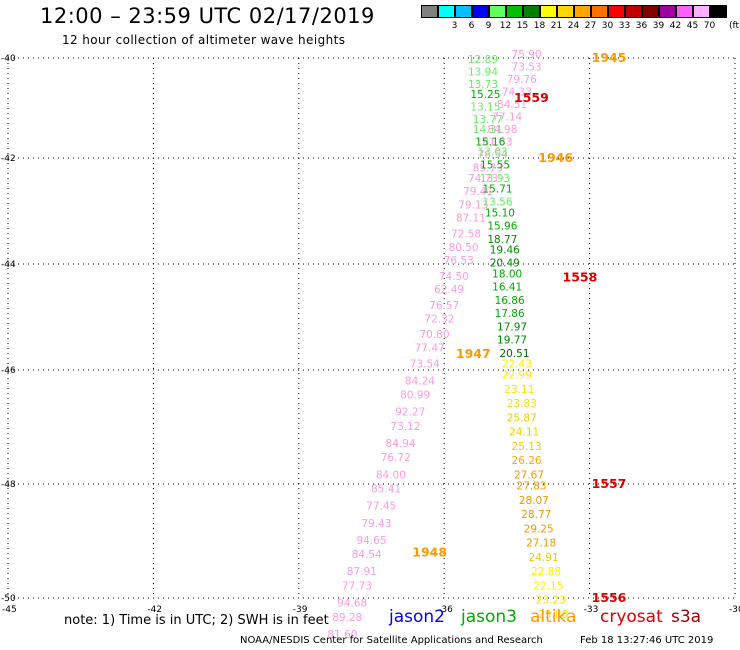 The height and width of the screenshot is (650, 740). I want to click on wave-height-value: 13.73, so click(483, 85).